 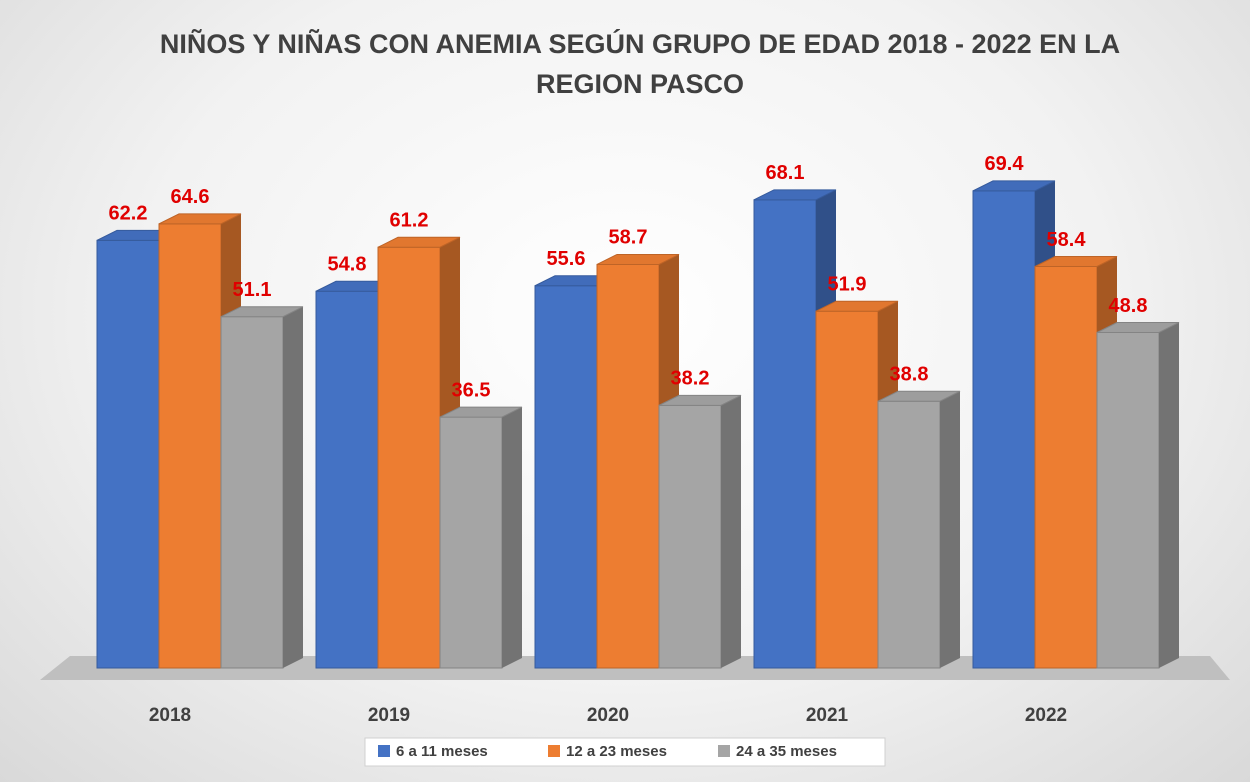 I want to click on legend-label: 12 a 23 meses, so click(x=616, y=751).